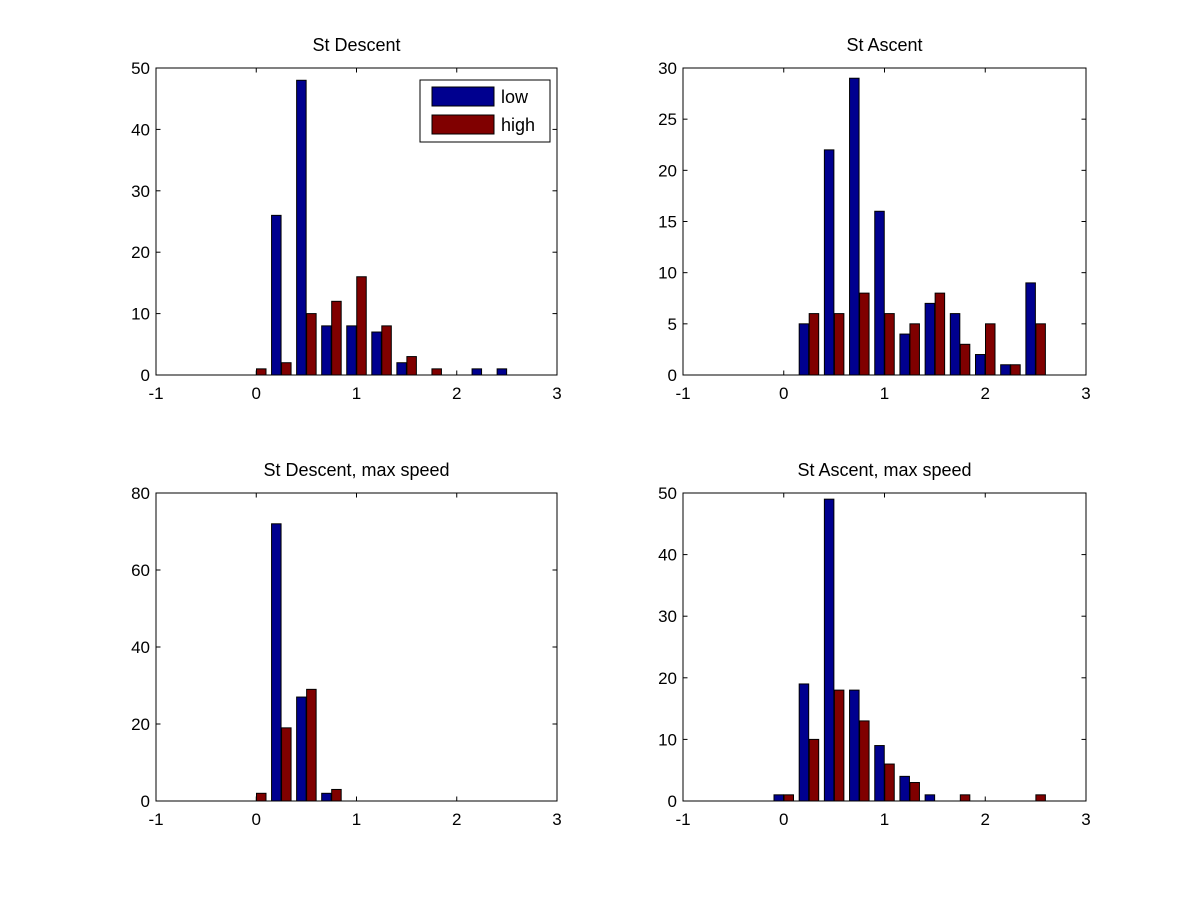 The height and width of the screenshot is (905, 1200). I want to click on legend-swatch-high, so click(463, 124).